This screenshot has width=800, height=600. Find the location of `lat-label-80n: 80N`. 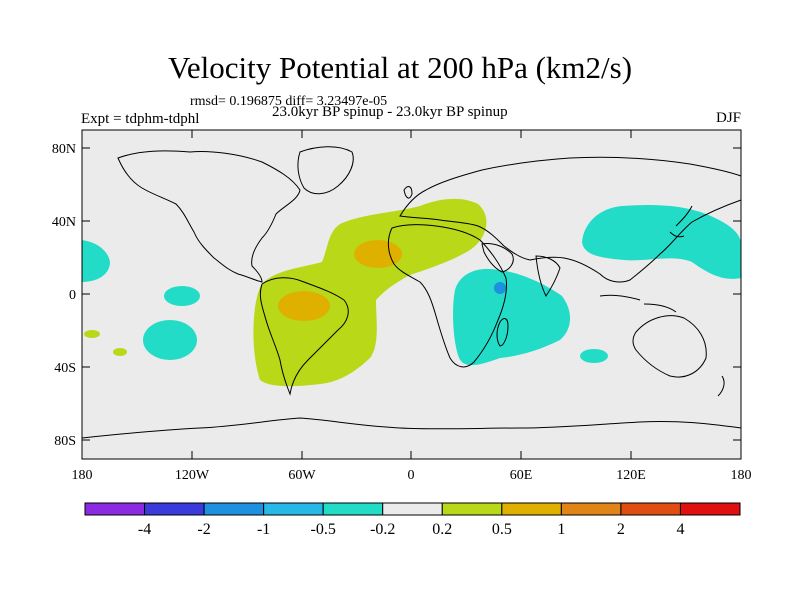

lat-label-80n: 80N is located at coordinates (64, 149).